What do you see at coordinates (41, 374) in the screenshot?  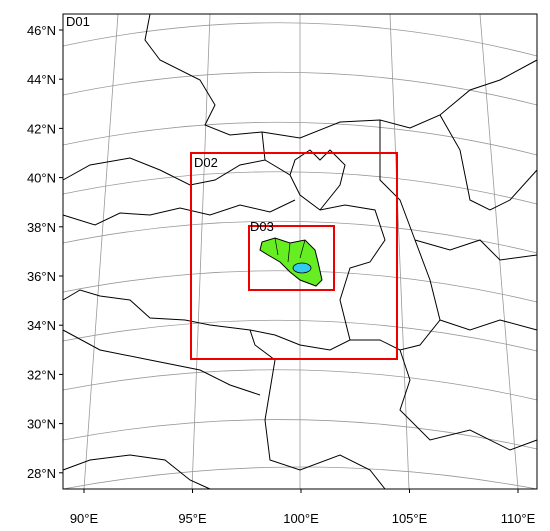 I see `lat-label: 32°N` at bounding box center [41, 374].